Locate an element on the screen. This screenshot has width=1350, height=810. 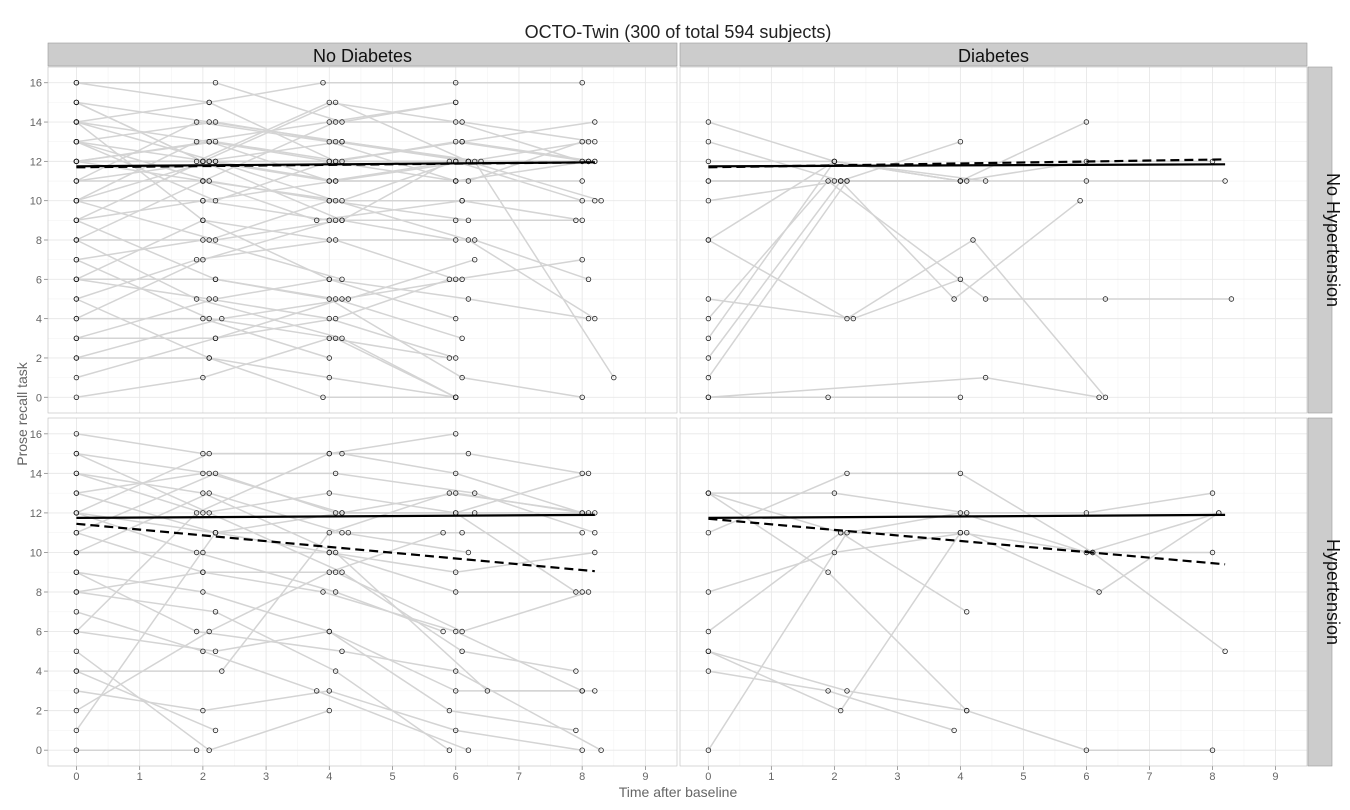
x-tick-label: 0 is located at coordinates (708, 777).